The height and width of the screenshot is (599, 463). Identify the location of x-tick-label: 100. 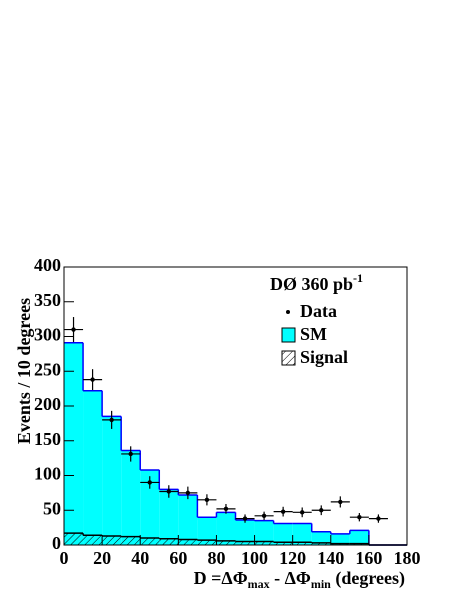
(254, 558).